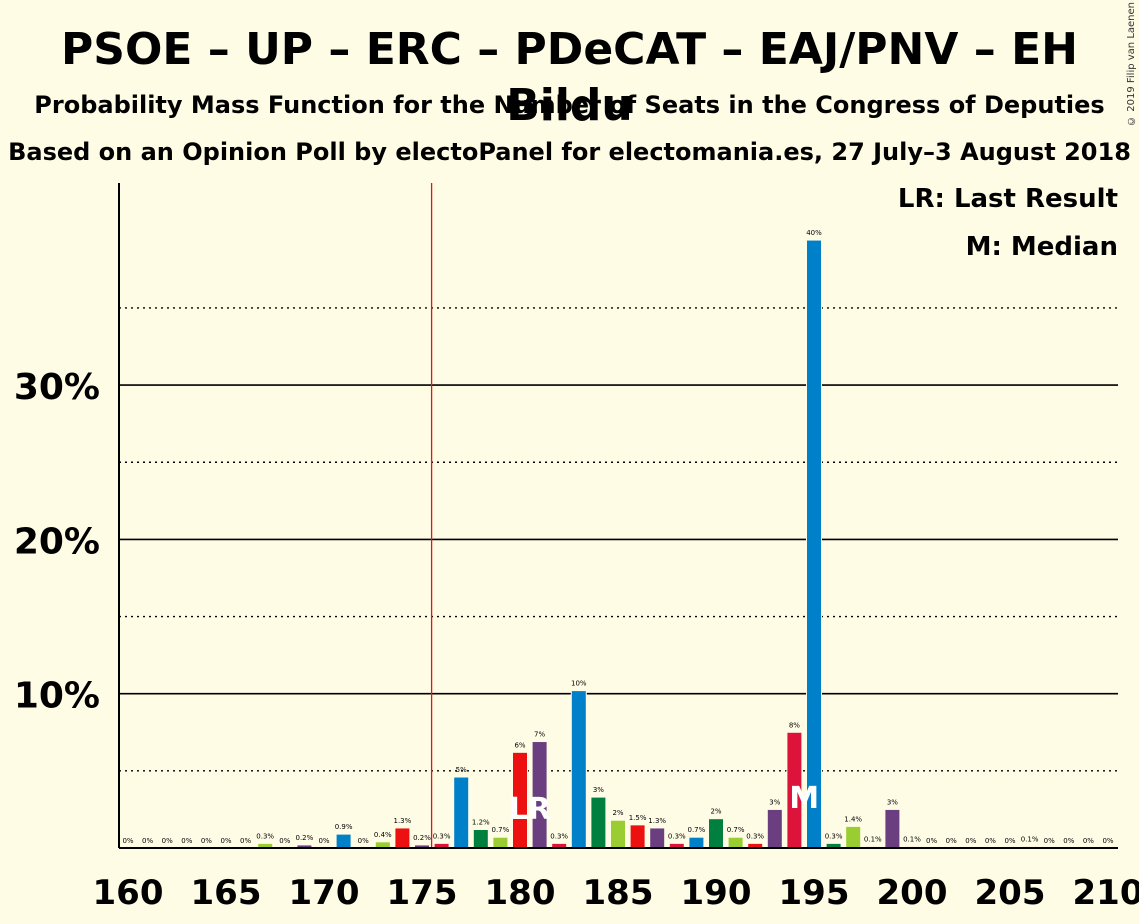  What do you see at coordinates (519, 745) in the screenshot?
I see `data-label-180: 6%` at bounding box center [519, 745].